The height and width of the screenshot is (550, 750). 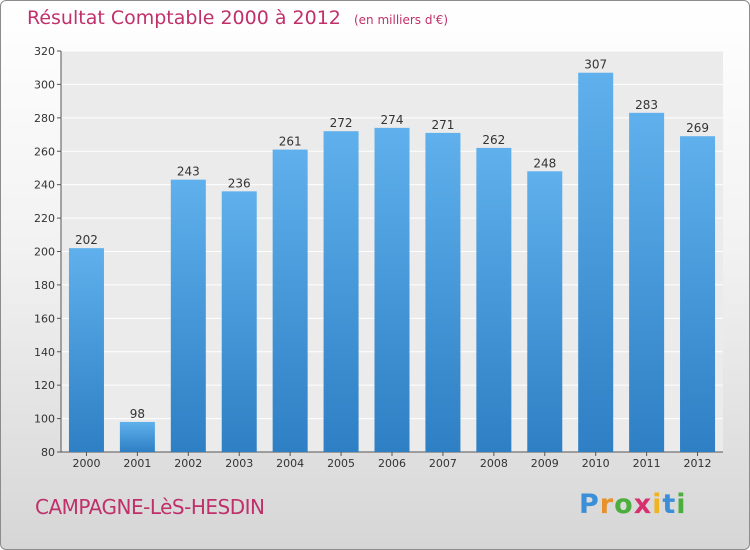 What do you see at coordinates (44, 218) in the screenshot?
I see `y-tick-label: 220` at bounding box center [44, 218].